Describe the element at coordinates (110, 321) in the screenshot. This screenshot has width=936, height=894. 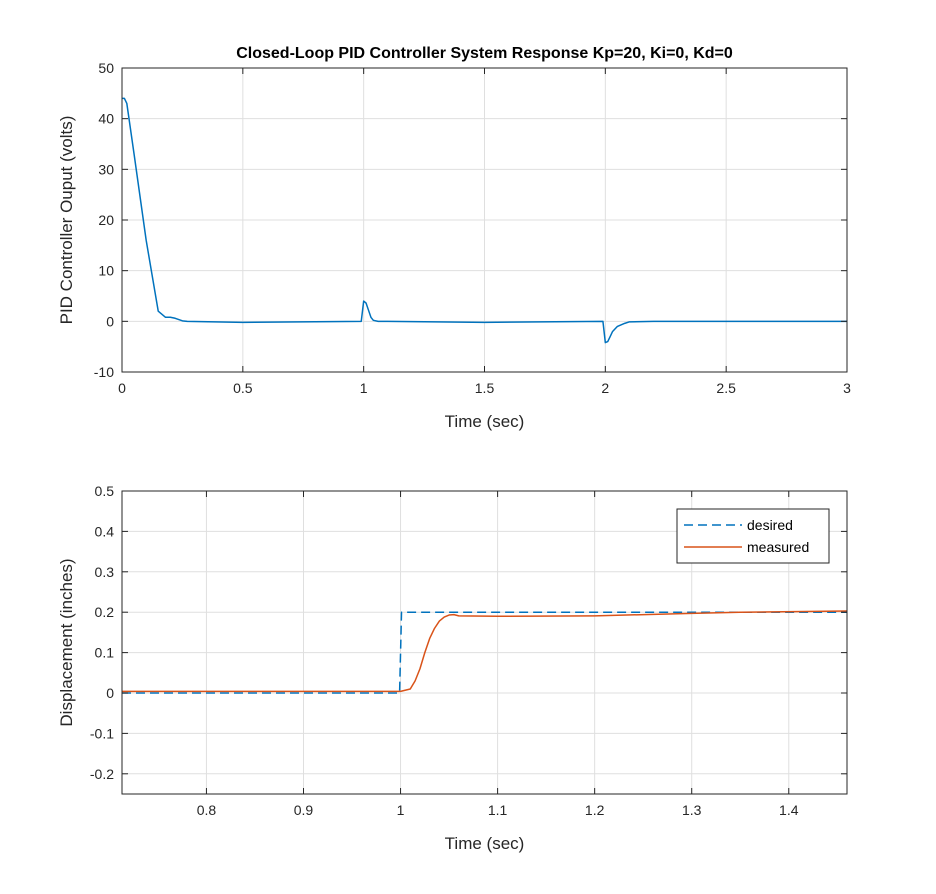
I see `top-y-tick-label: 0` at that location.